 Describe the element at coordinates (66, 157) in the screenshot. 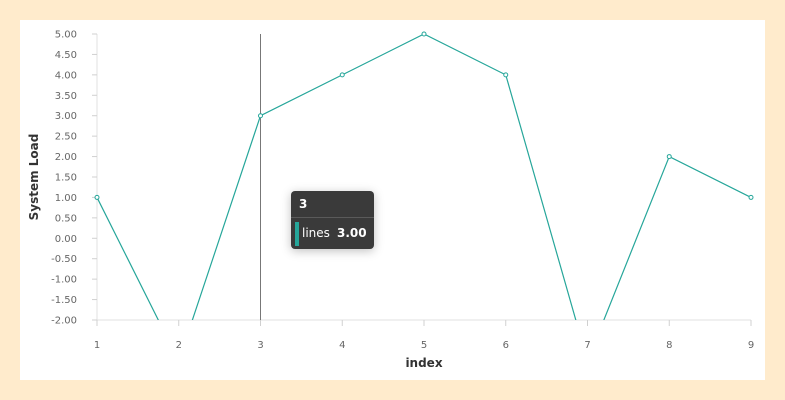

I see `y-tick-label: 2.00` at that location.